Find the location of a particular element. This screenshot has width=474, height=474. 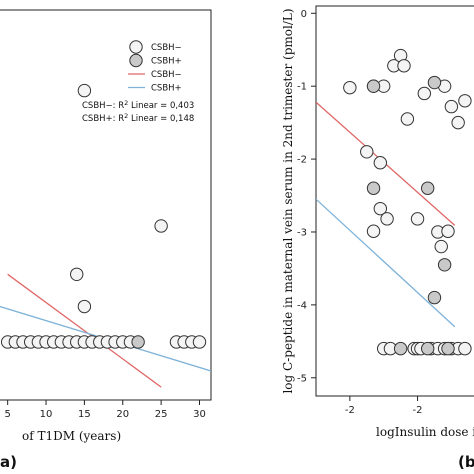

r2-annotation: CSBH+: R2 Linear = 0,148 is located at coordinates (138, 118).